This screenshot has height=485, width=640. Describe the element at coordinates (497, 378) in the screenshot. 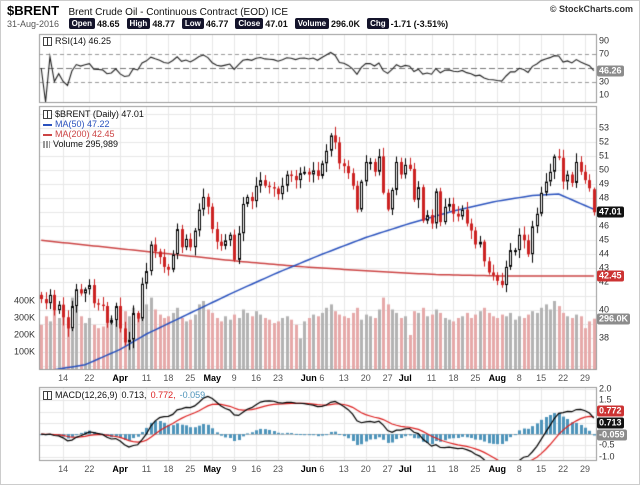

I see `x-axis-label-mid: Aug` at that location.